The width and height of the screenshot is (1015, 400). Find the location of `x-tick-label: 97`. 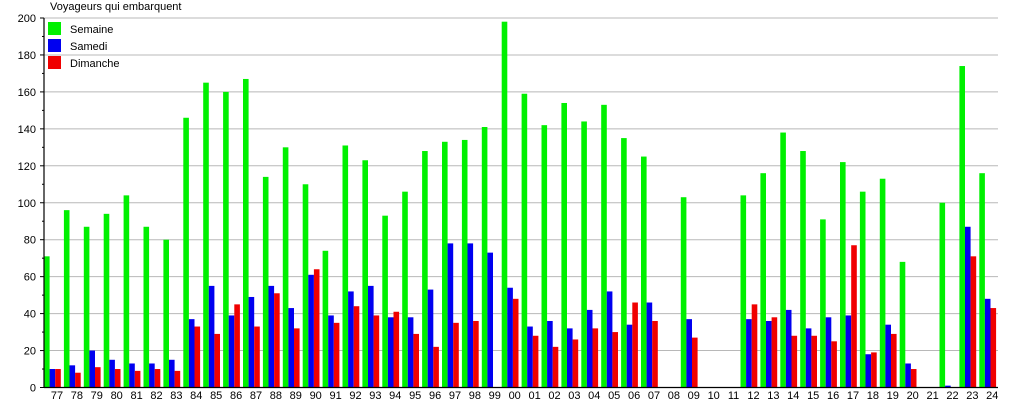

x-tick-label: 97 is located at coordinates (455, 395).